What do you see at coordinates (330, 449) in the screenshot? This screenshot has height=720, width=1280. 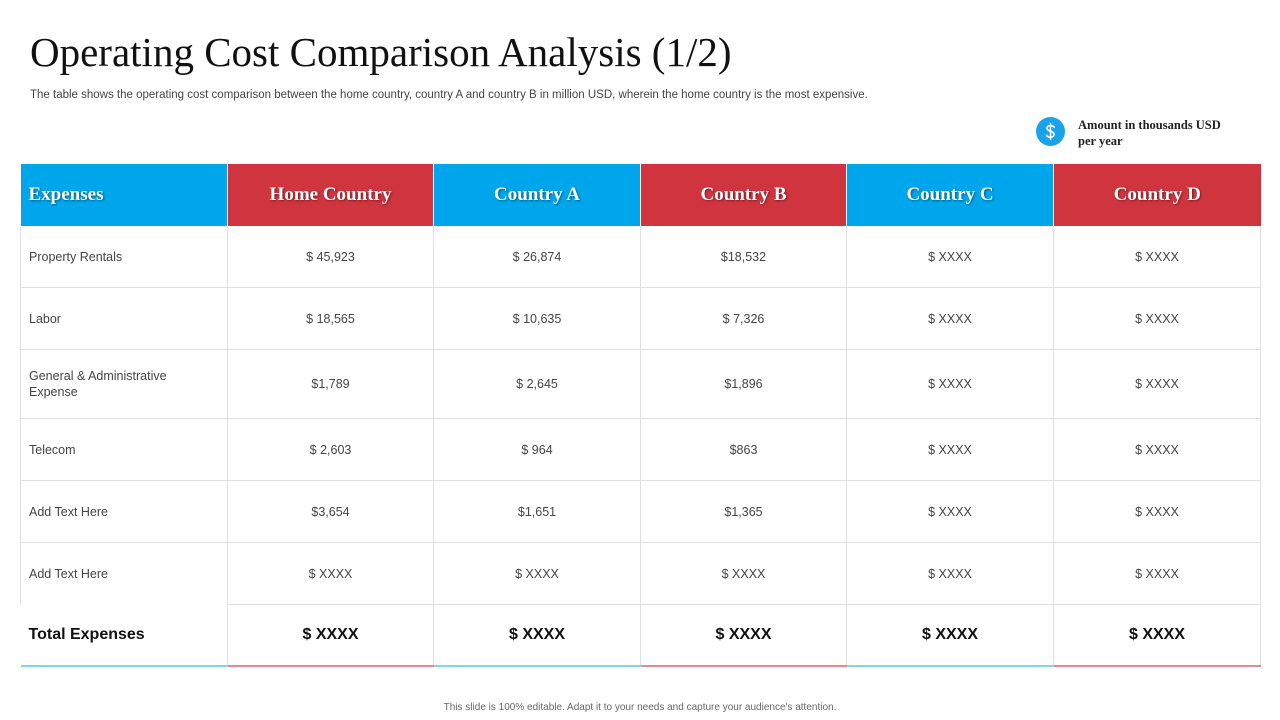 I see `table-cell: $ 2,603` at bounding box center [330, 449].